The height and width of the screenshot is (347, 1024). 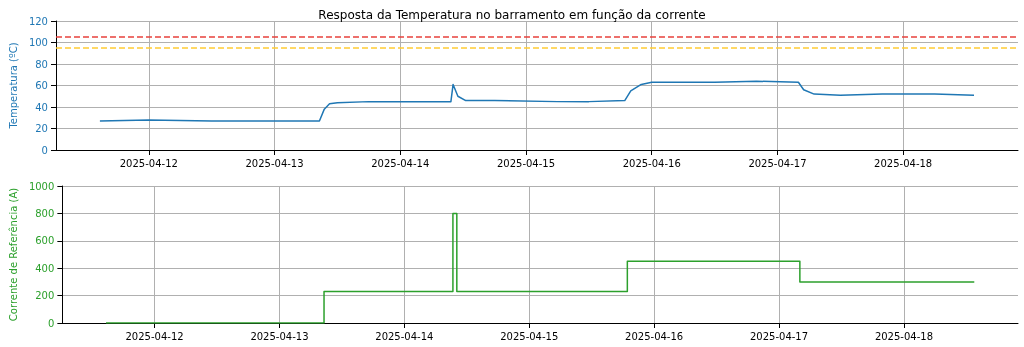 What do you see at coordinates (41, 186) in the screenshot?
I see `y-tick-label: 1000` at bounding box center [41, 186].